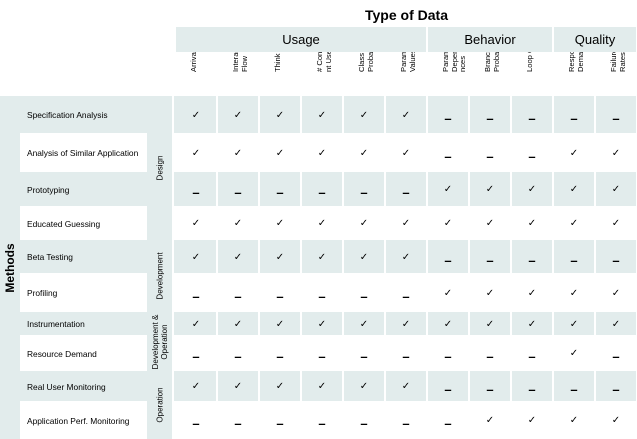 This screenshot has height=439, width=637. Describe the element at coordinates (616, 74) in the screenshot. I see `column-header: Failure Rates` at that location.